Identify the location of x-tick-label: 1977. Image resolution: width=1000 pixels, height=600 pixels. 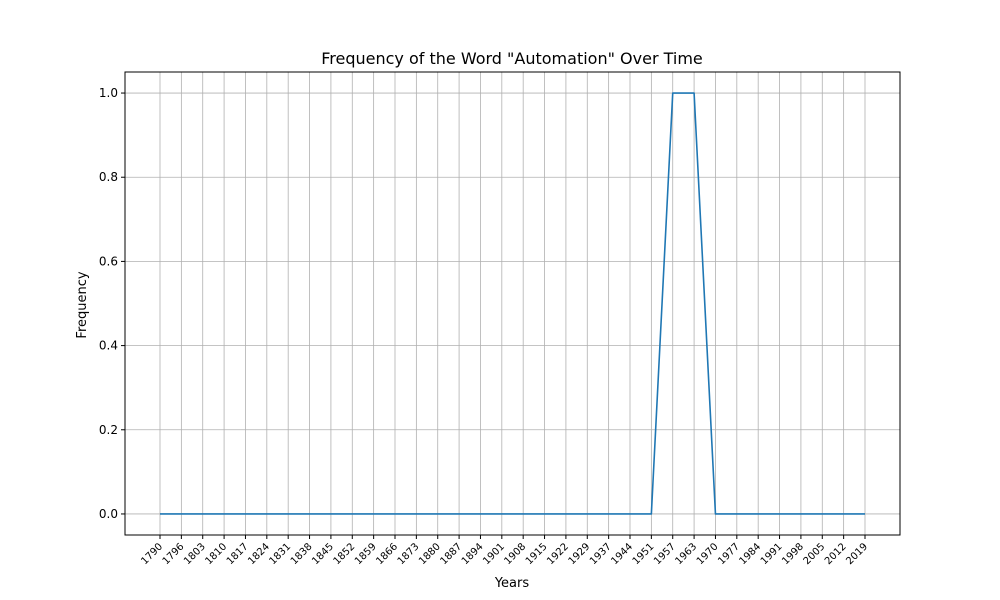
(729, 554).